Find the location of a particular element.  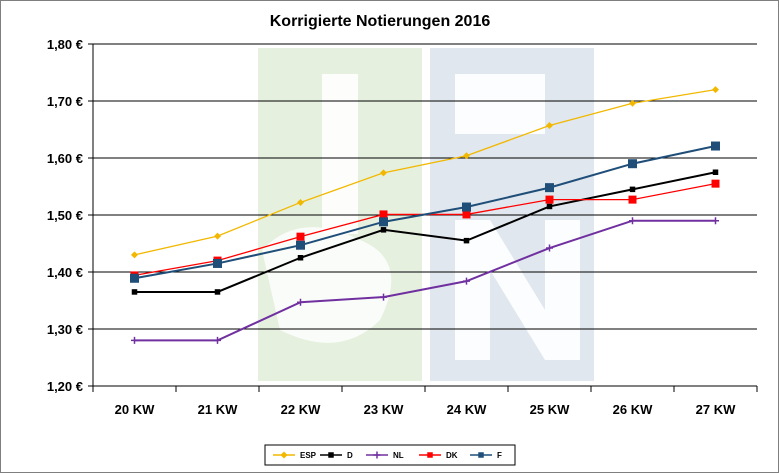

x-tick-label: 24 KW is located at coordinates (467, 409).